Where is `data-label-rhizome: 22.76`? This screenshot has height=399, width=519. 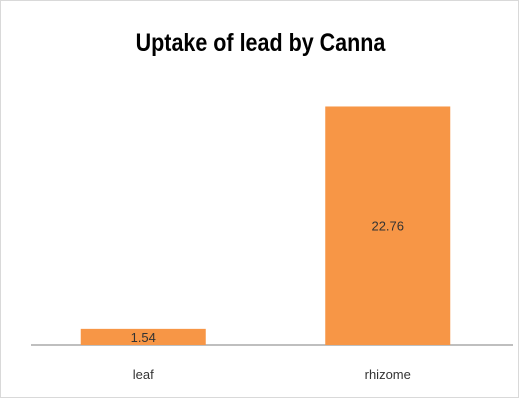
data-label-rhizome: 22.76 is located at coordinates (387, 226).